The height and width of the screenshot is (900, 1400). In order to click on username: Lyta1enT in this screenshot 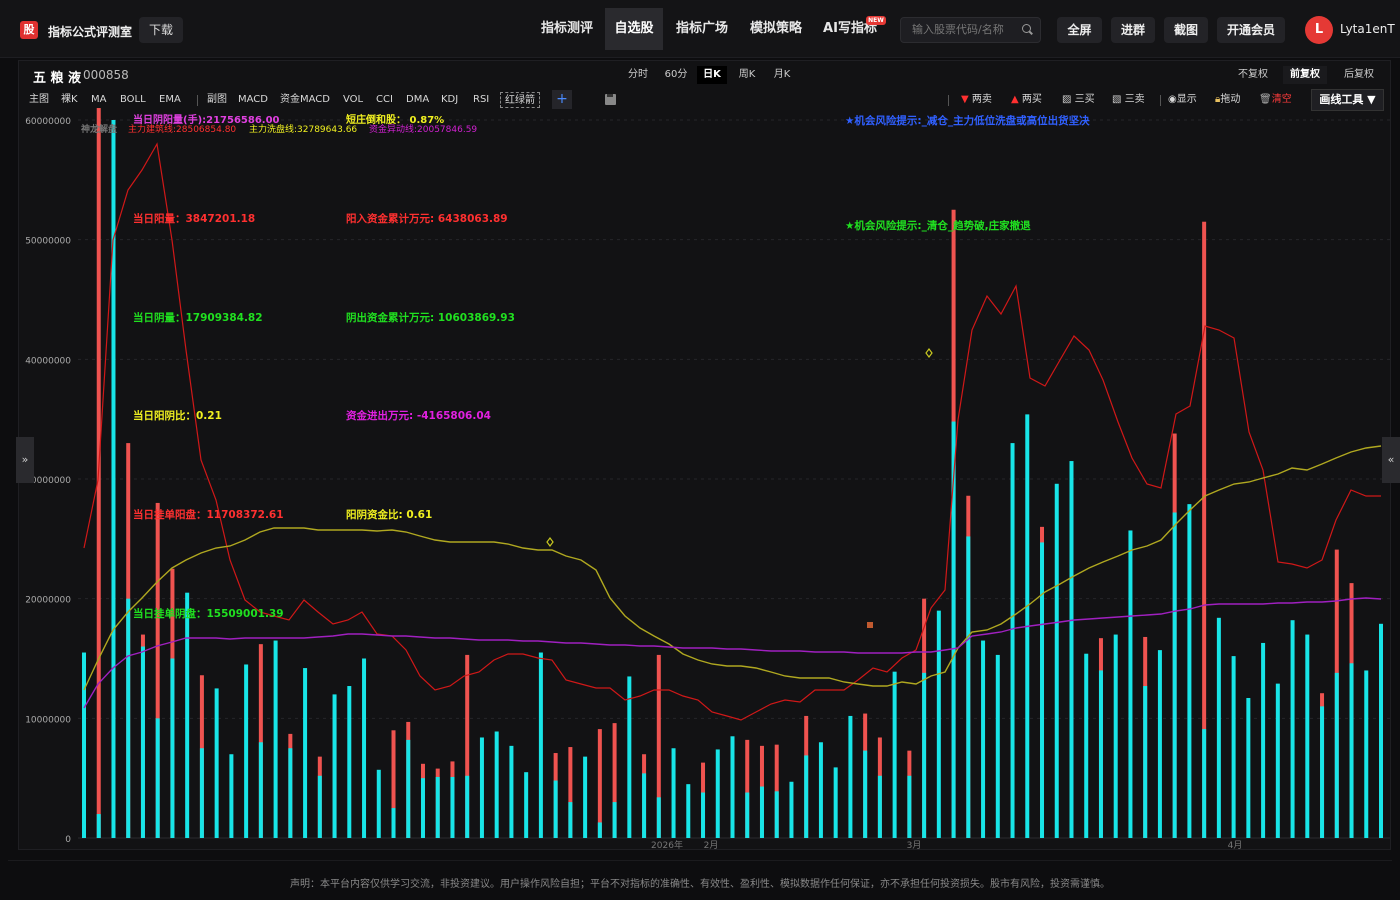, I will do `click(1367, 29)`.